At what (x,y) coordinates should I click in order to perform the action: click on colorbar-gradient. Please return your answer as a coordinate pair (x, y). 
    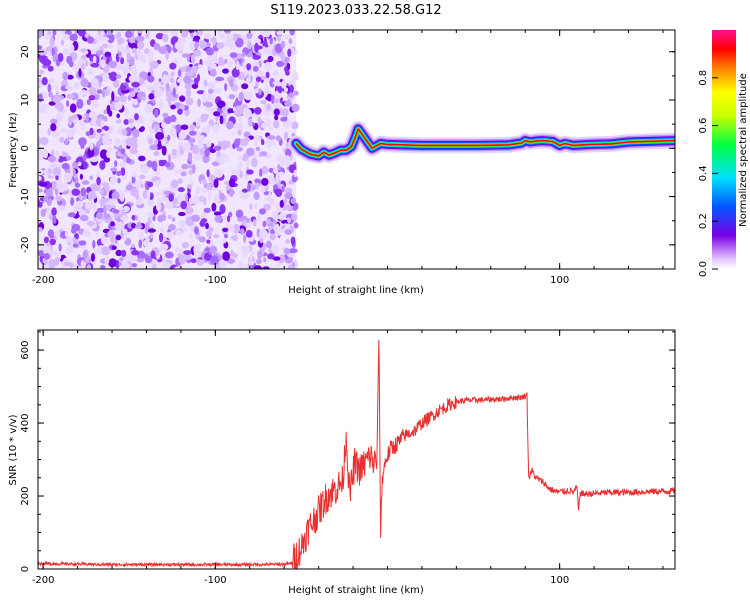
    Looking at the image, I should click on (724, 149).